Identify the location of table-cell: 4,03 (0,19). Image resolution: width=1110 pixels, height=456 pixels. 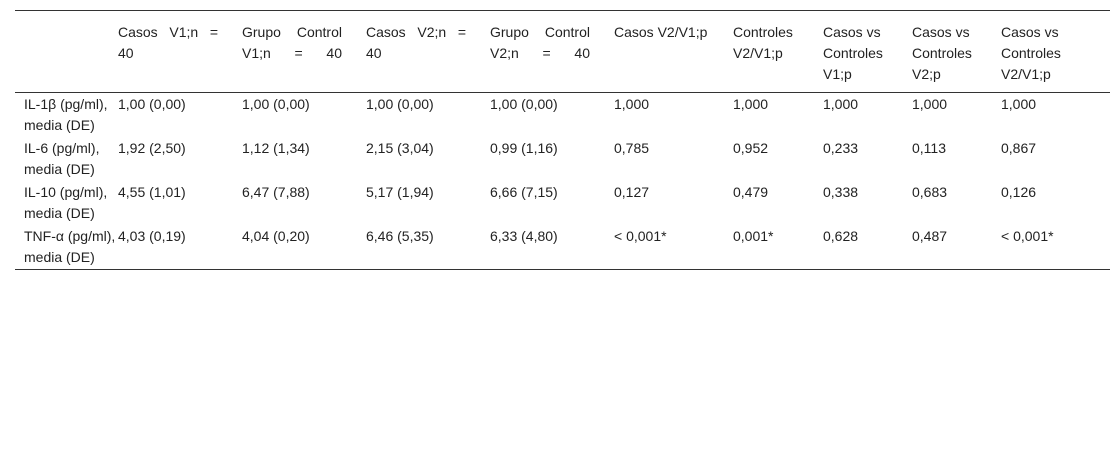
(152, 236).